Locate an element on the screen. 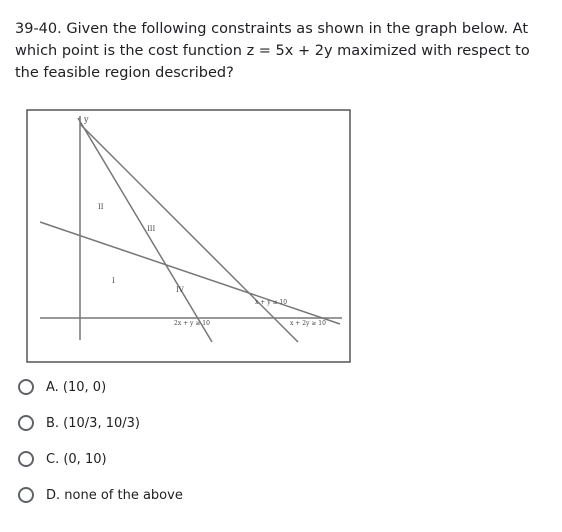  option: A. (10, 0) is located at coordinates (62, 387).